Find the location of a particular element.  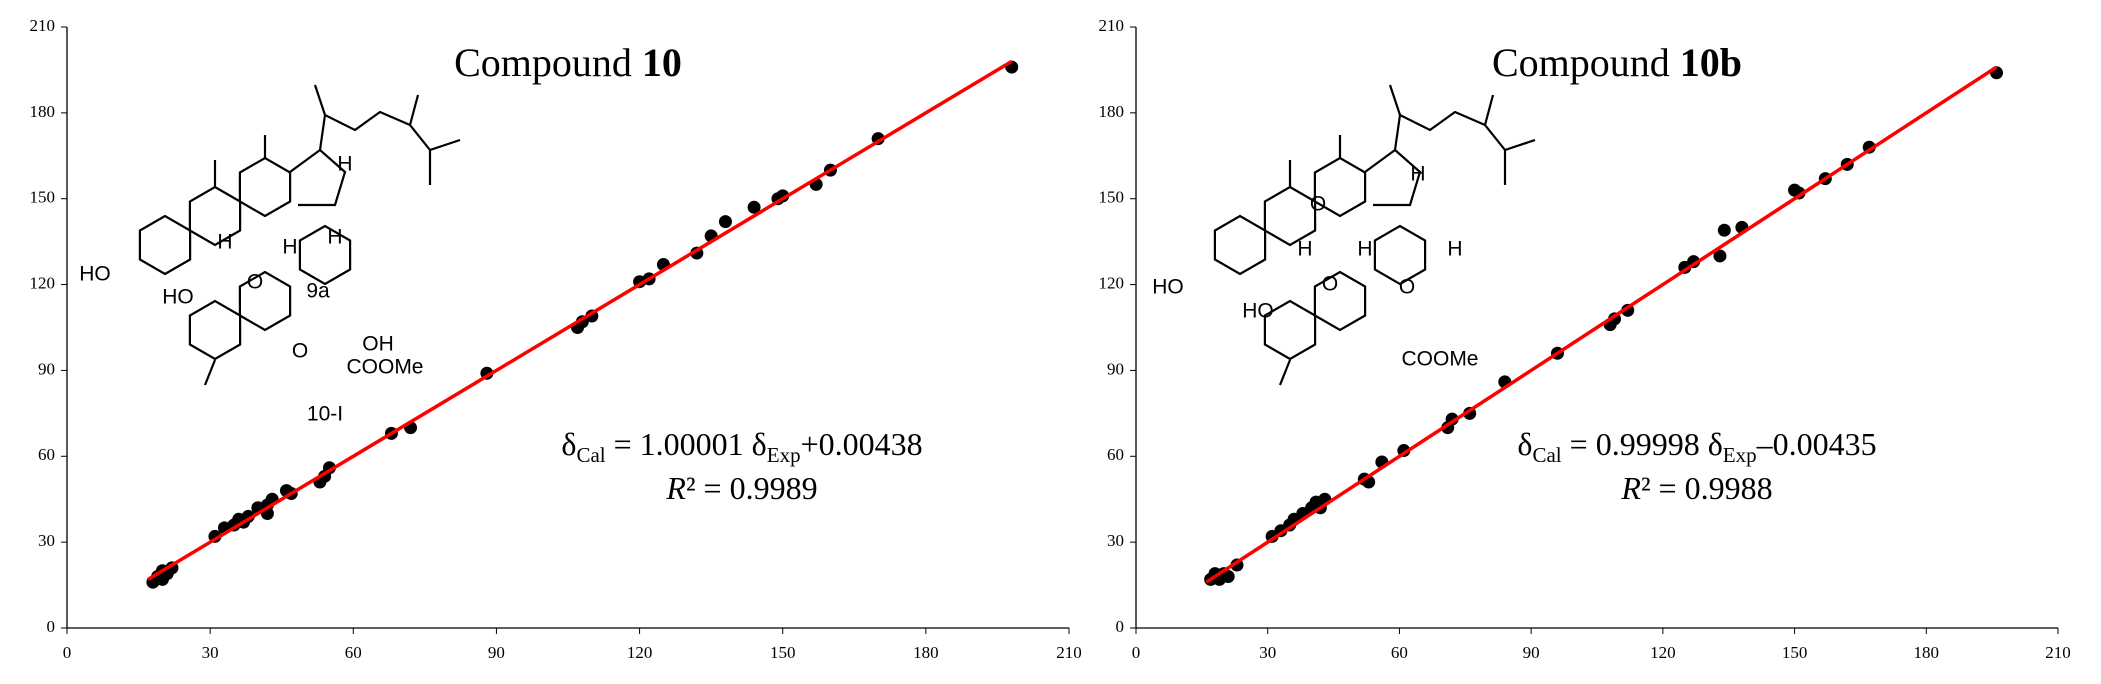

chart-title: Compound 10b is located at coordinates (1617, 62).